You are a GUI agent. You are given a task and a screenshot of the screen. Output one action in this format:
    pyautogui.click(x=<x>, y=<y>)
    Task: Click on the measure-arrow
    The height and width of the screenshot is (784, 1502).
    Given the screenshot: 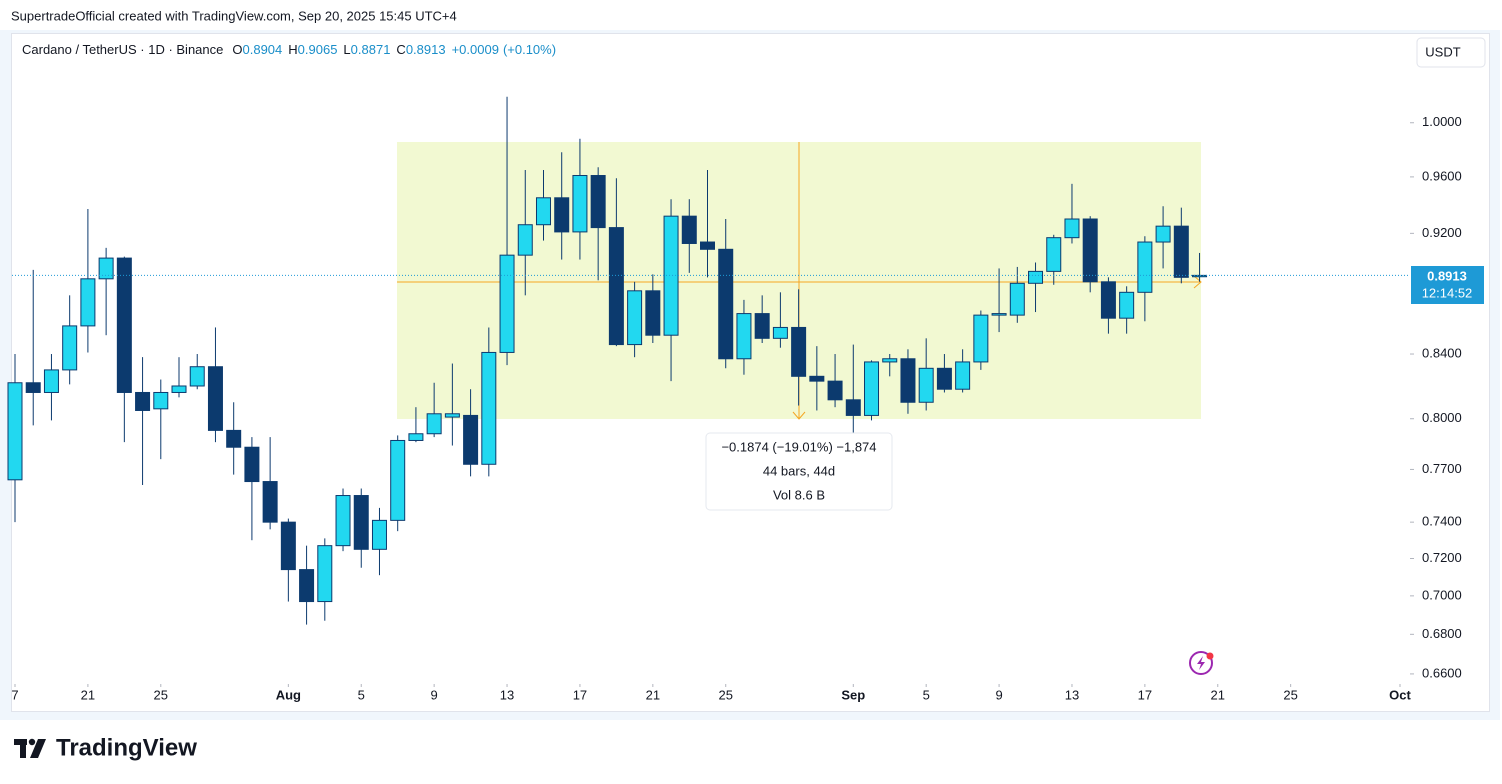 What is the action you would take?
    pyautogui.click(x=1197, y=282)
    